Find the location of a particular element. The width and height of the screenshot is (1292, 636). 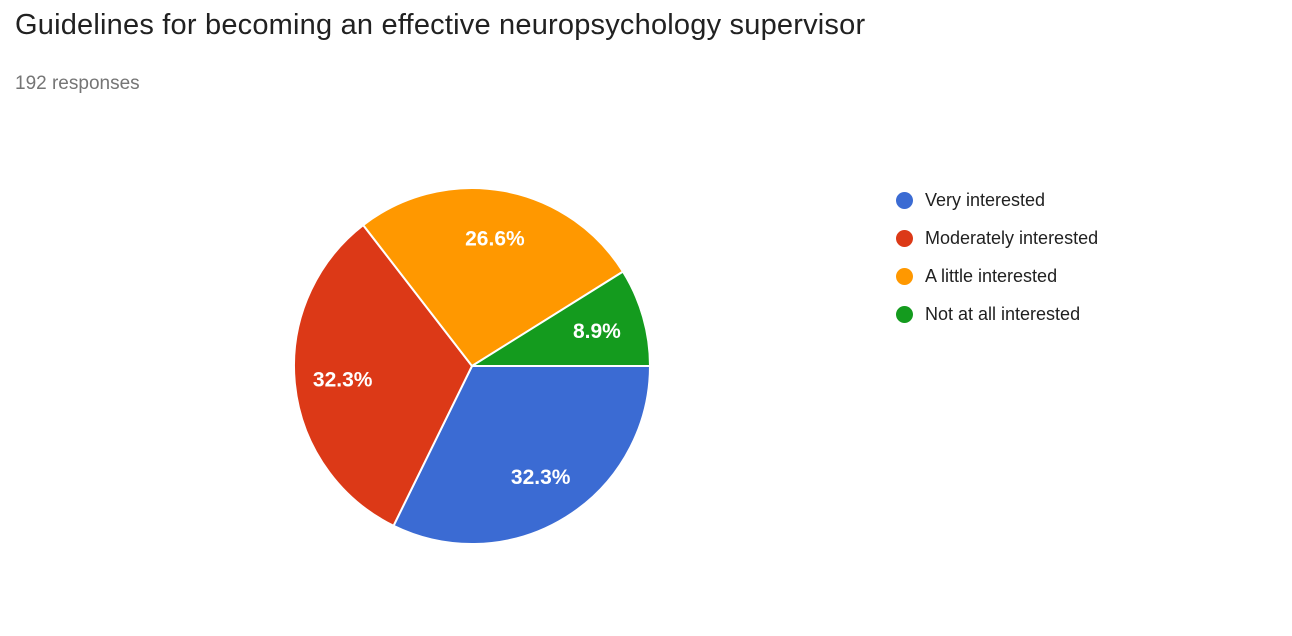

legend-item-3: Not at all interested is located at coordinates (997, 314).